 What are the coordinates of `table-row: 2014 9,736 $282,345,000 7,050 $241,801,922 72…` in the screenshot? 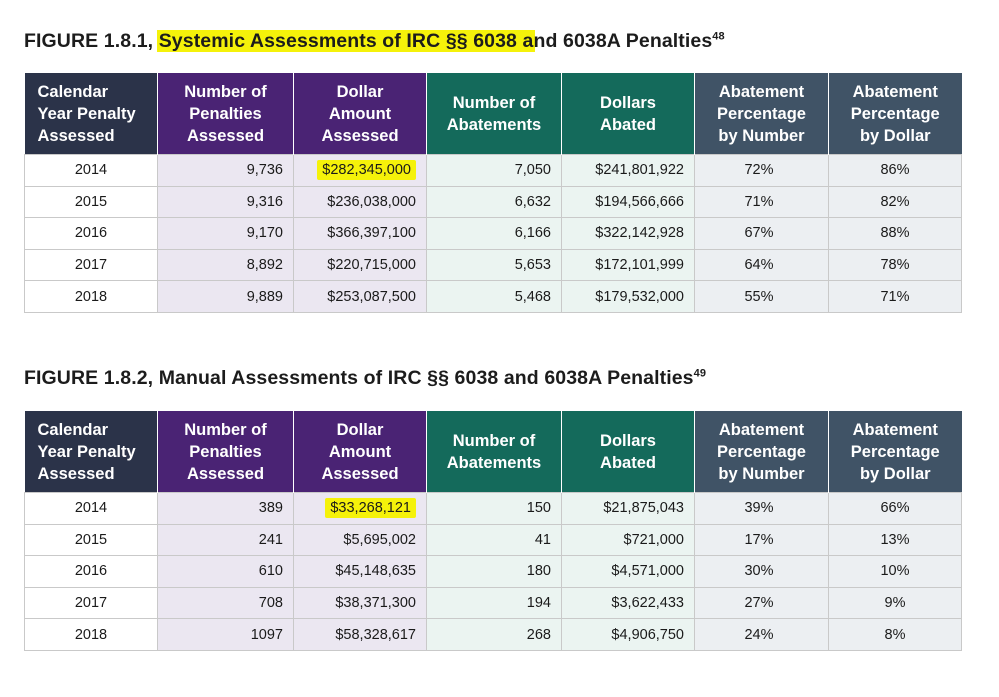 It's located at (493, 170).